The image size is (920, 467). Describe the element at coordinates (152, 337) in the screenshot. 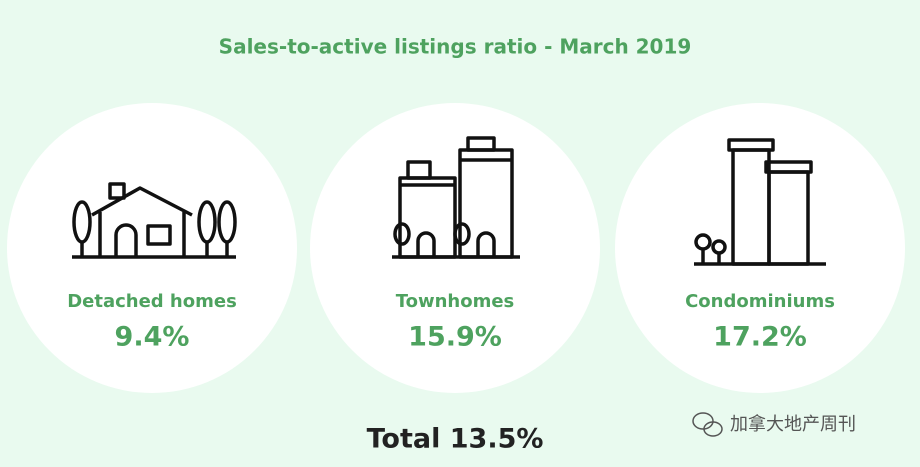

I see `item-value: 9.4%` at that location.